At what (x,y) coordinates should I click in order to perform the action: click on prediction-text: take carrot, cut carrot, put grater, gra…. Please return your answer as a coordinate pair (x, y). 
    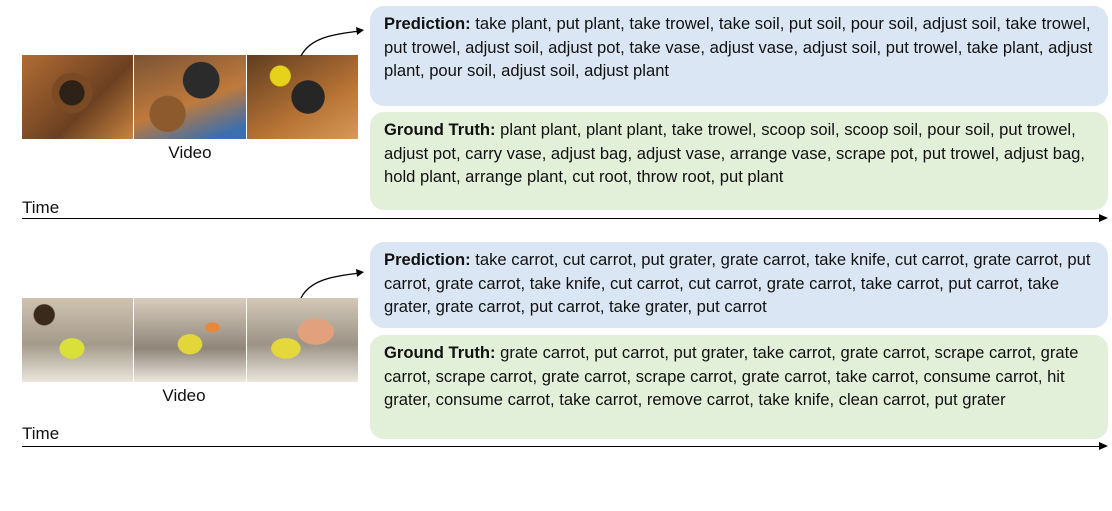
    Looking at the image, I should click on (737, 283).